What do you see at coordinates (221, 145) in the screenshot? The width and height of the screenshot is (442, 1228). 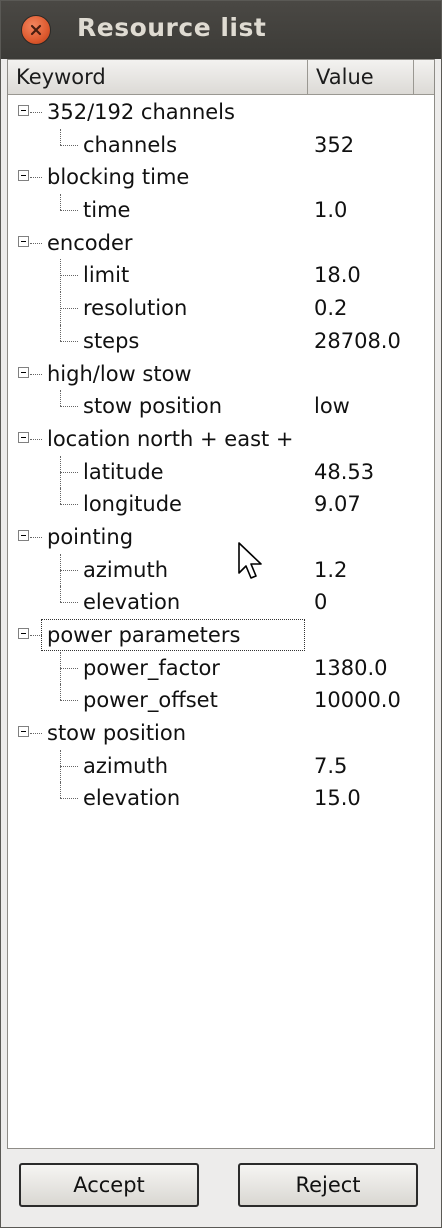 I see `tree-item-row: channels 352` at bounding box center [221, 145].